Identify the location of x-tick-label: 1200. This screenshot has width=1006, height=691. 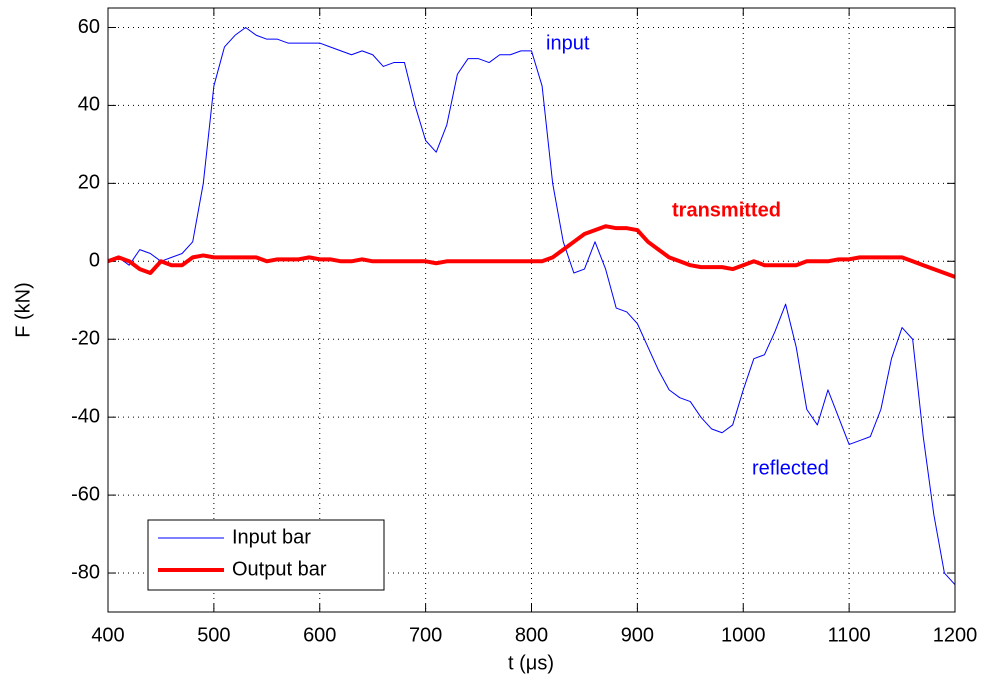
(955, 635).